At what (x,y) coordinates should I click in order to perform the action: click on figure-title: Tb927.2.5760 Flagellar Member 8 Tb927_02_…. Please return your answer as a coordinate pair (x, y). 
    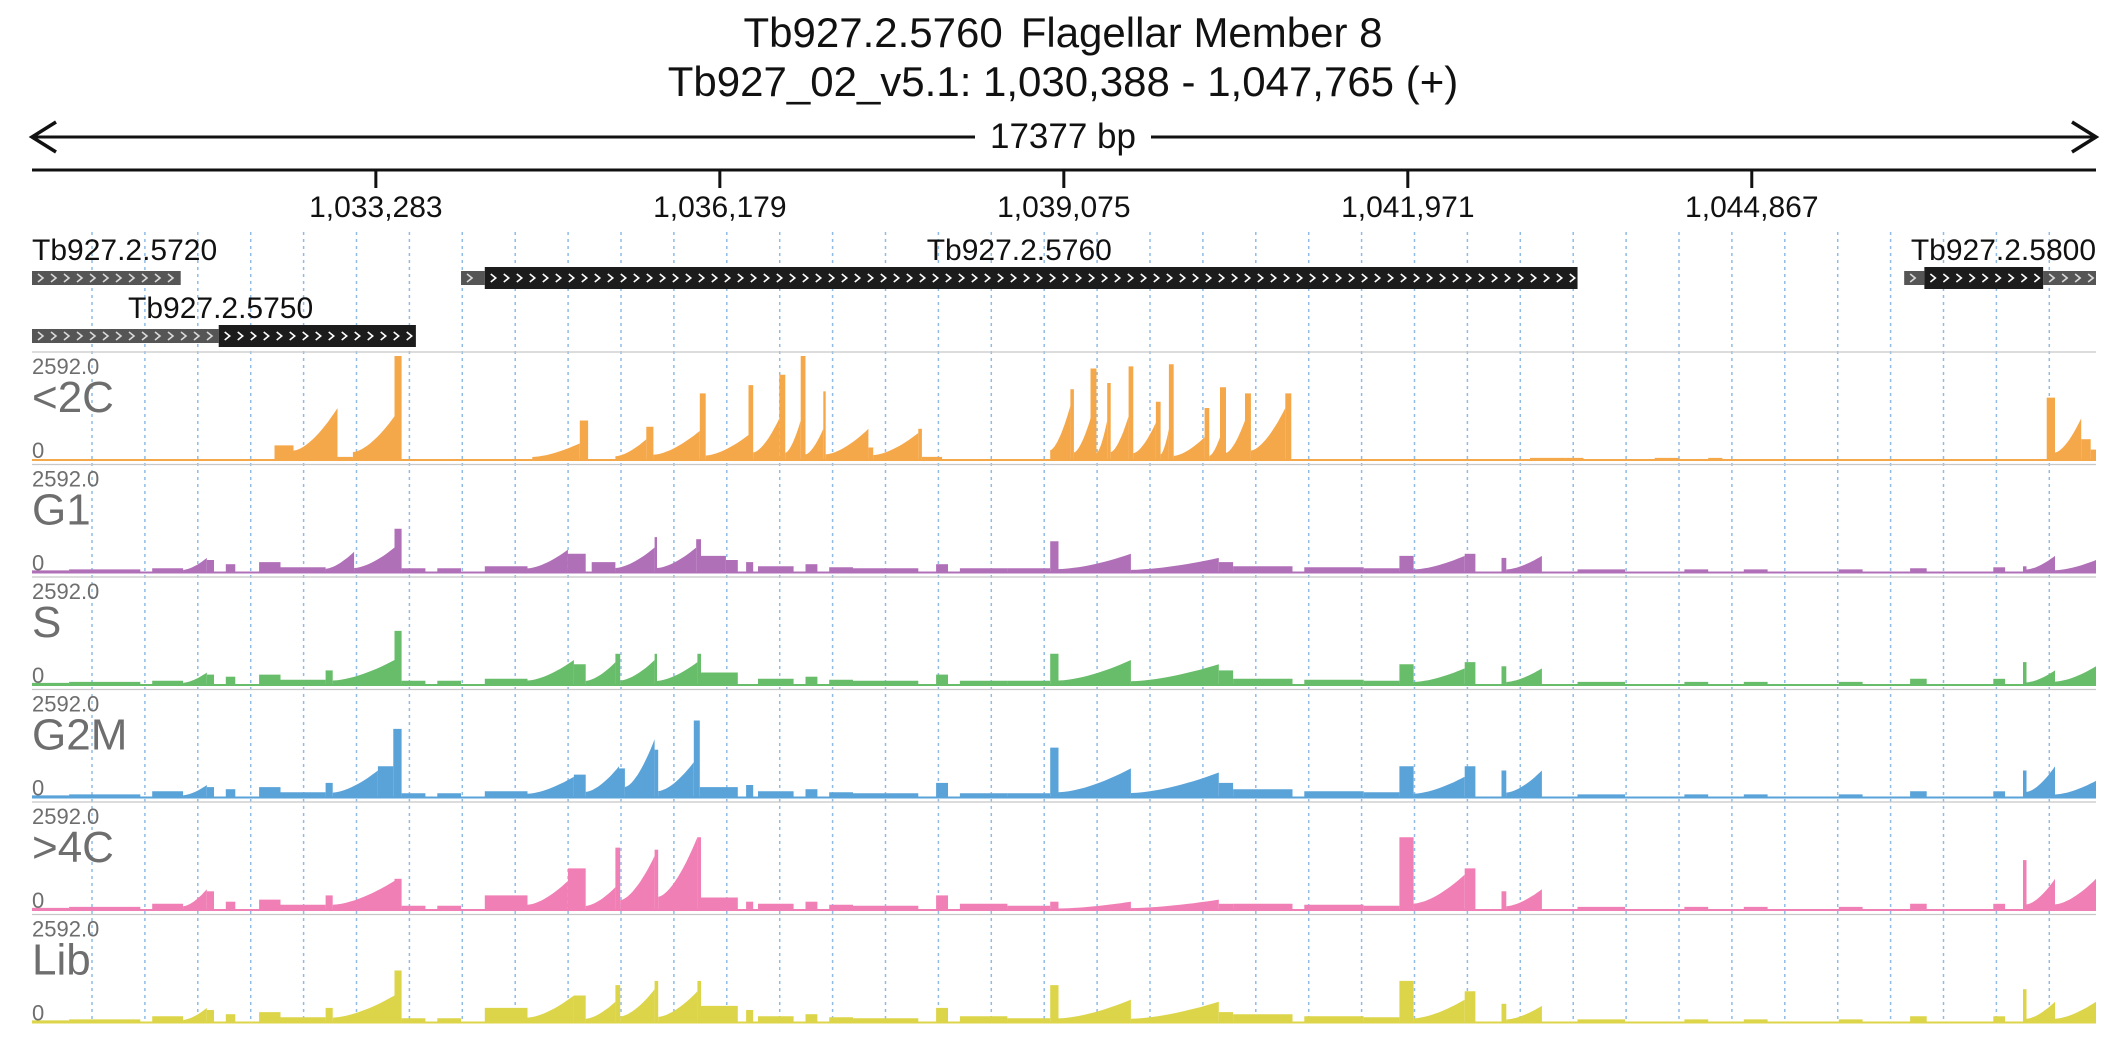
    Looking at the image, I should click on (1063, 57).